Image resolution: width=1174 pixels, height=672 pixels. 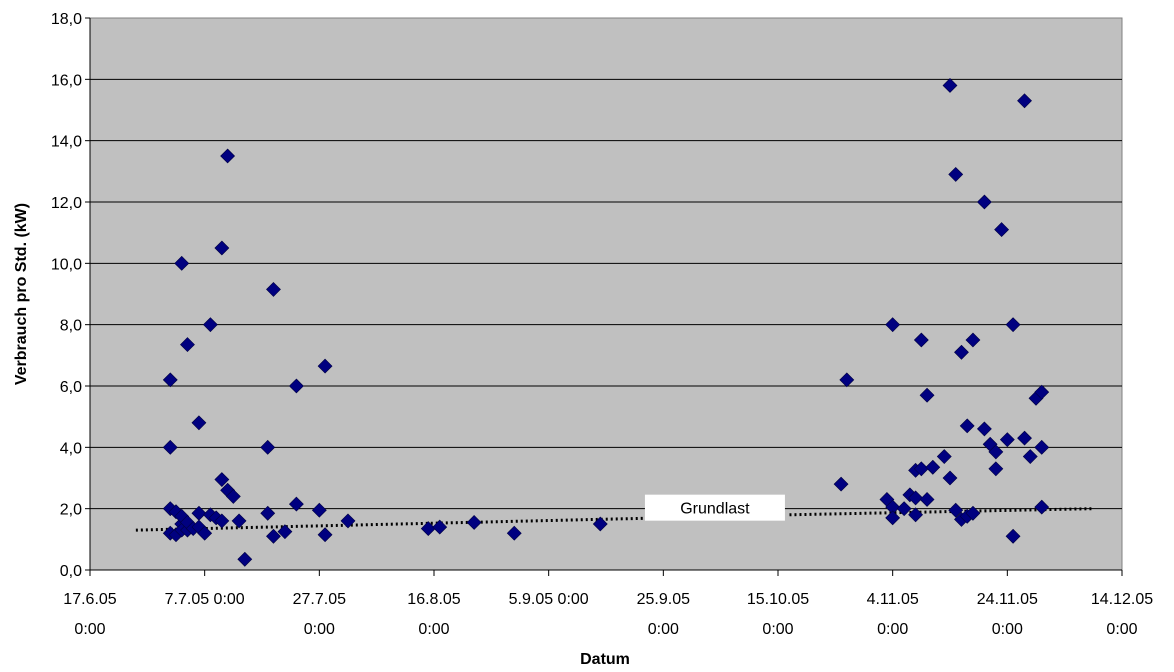 What do you see at coordinates (614, 519) in the screenshot?
I see `trendlines` at bounding box center [614, 519].